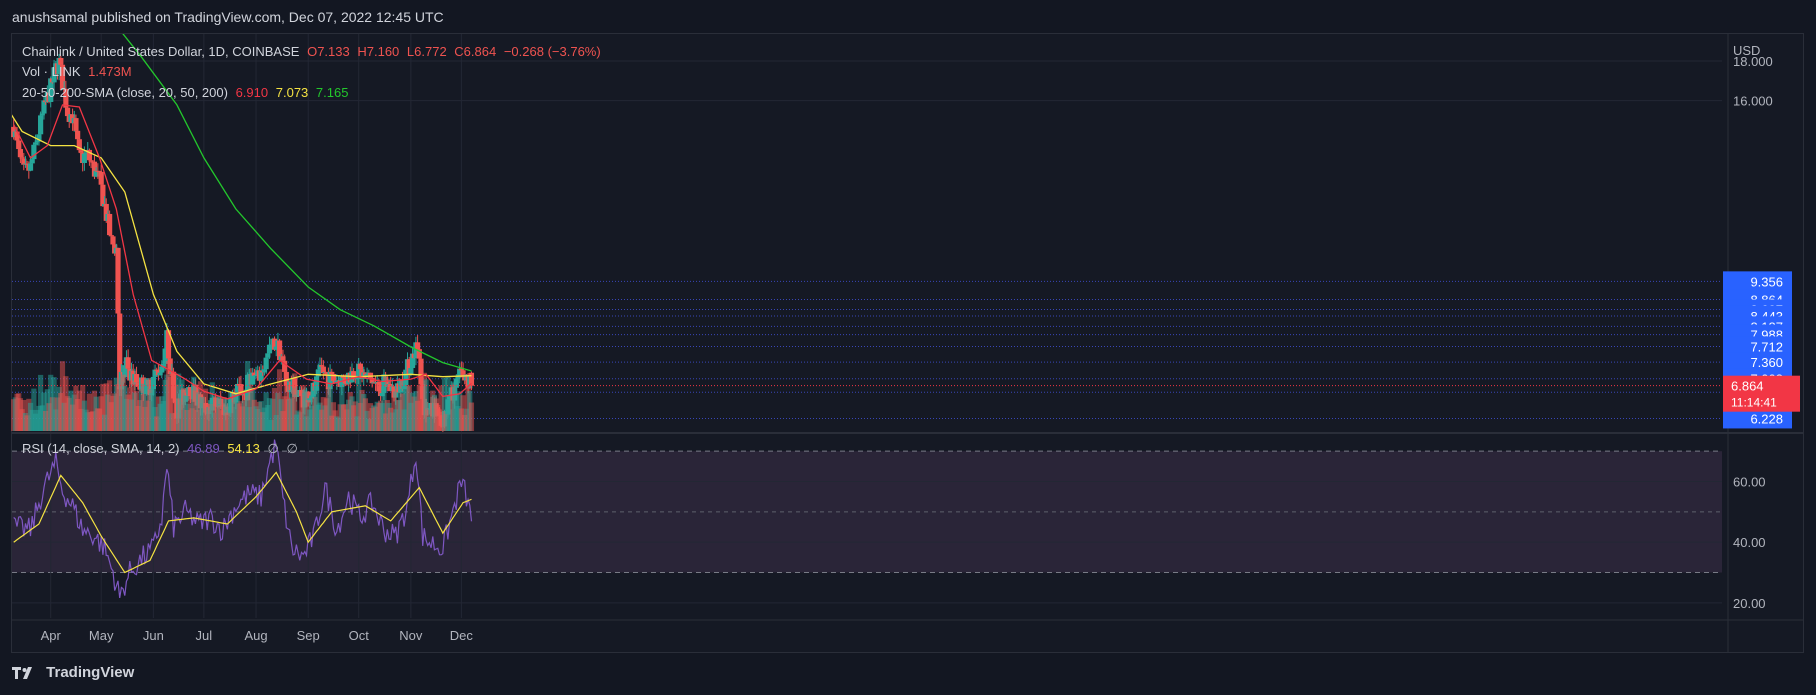 This screenshot has width=1816, height=695. Describe the element at coordinates (252, 92) in the screenshot. I see `sma20-value: 6.910` at that location.